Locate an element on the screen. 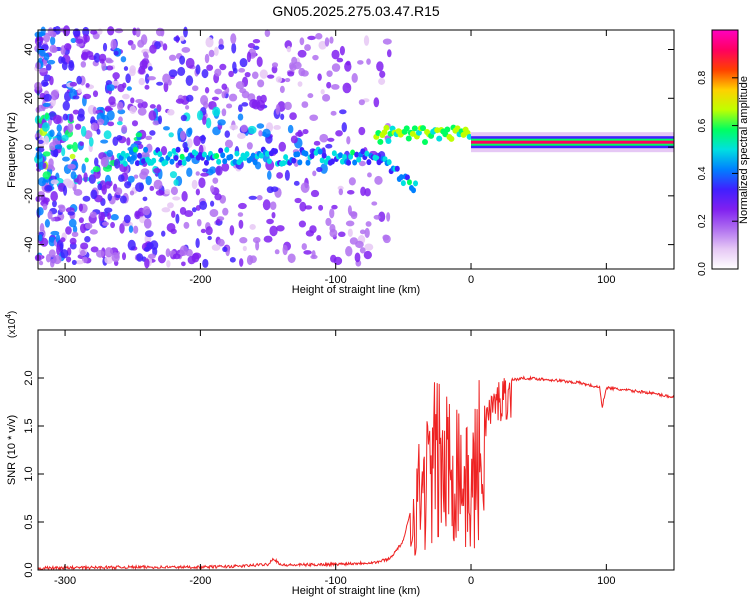  snr-y-tick-label: 1.5 is located at coordinates (29, 425).